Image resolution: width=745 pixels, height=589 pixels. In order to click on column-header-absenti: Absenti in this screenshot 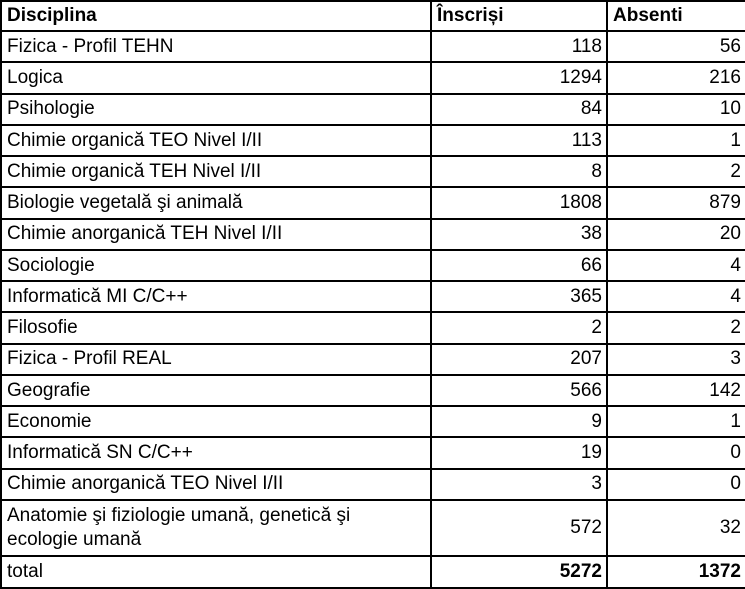, I will do `click(675, 16)`.